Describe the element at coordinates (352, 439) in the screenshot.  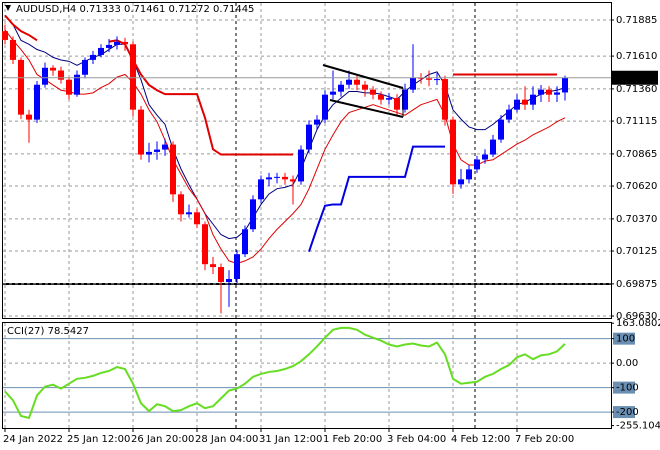
I see `x-tick-label: 1 Feb 20:00` at that location.